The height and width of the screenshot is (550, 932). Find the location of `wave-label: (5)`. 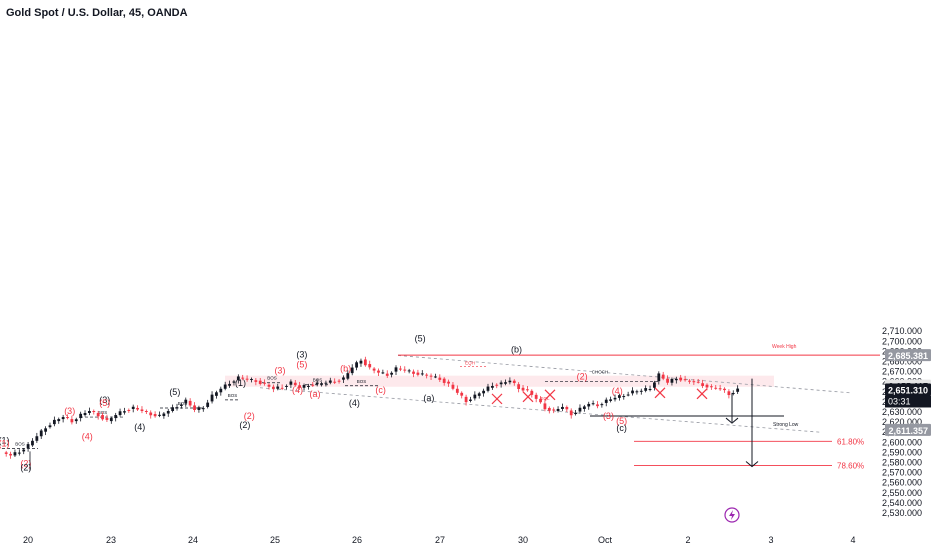

wave-label: (5) is located at coordinates (621, 421).